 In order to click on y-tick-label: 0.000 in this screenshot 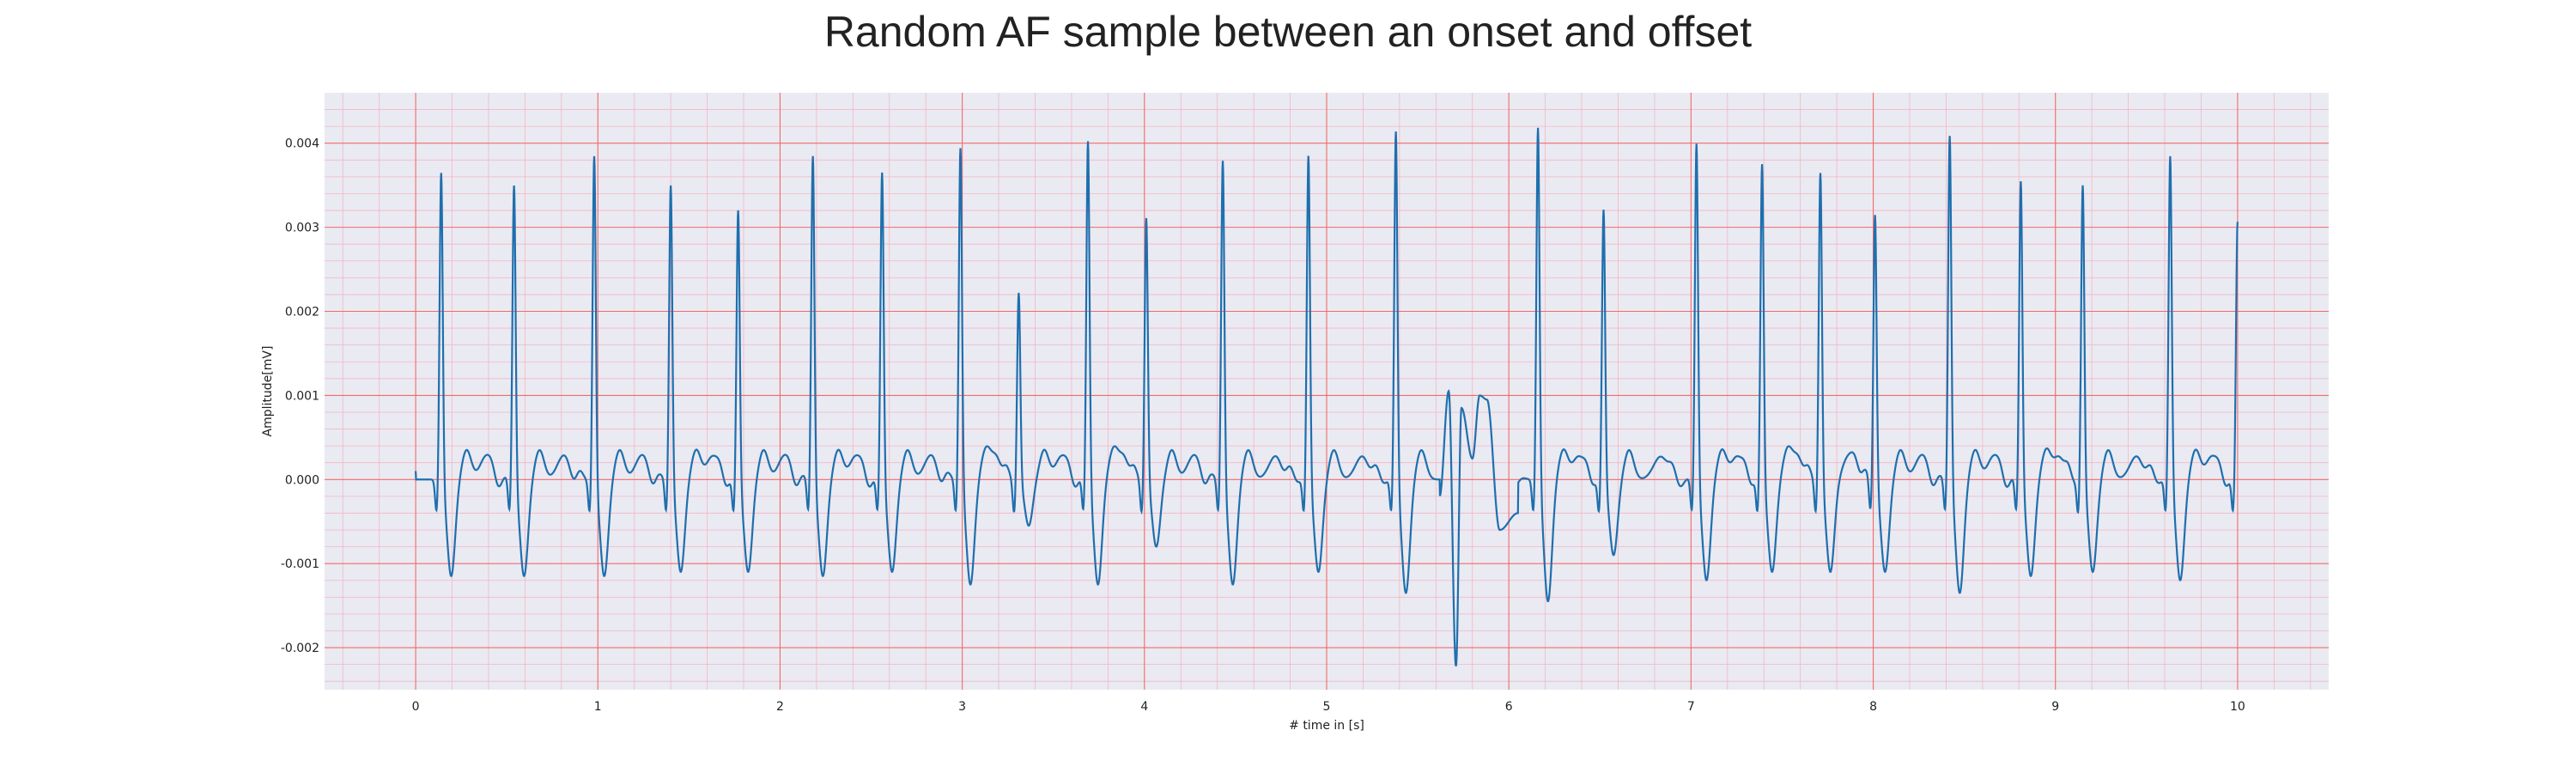, I will do `click(302, 480)`.